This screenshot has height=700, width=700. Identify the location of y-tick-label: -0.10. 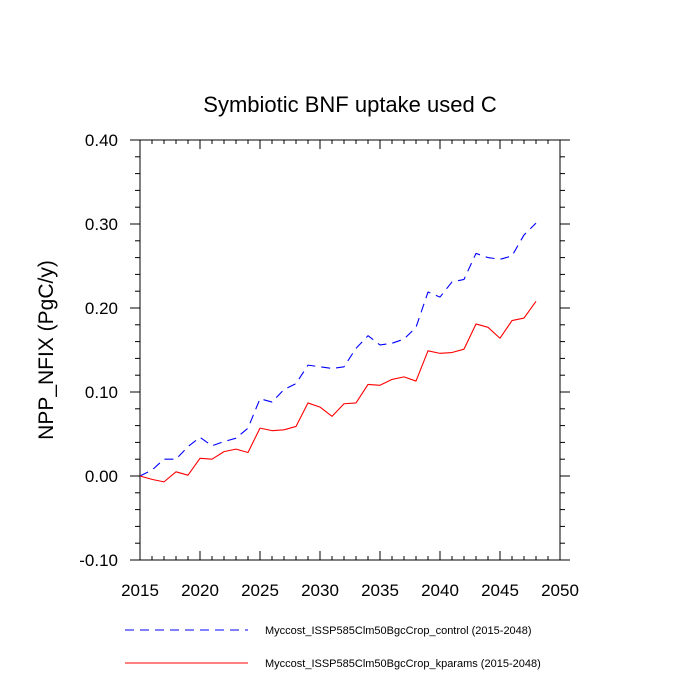
(98, 560).